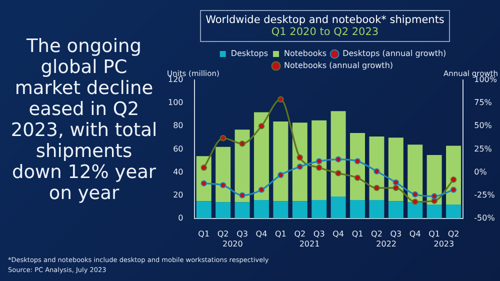 The height and width of the screenshot is (281, 500). What do you see at coordinates (178, 149) in the screenshot?
I see `y-tick-label: 60` at bounding box center [178, 149].